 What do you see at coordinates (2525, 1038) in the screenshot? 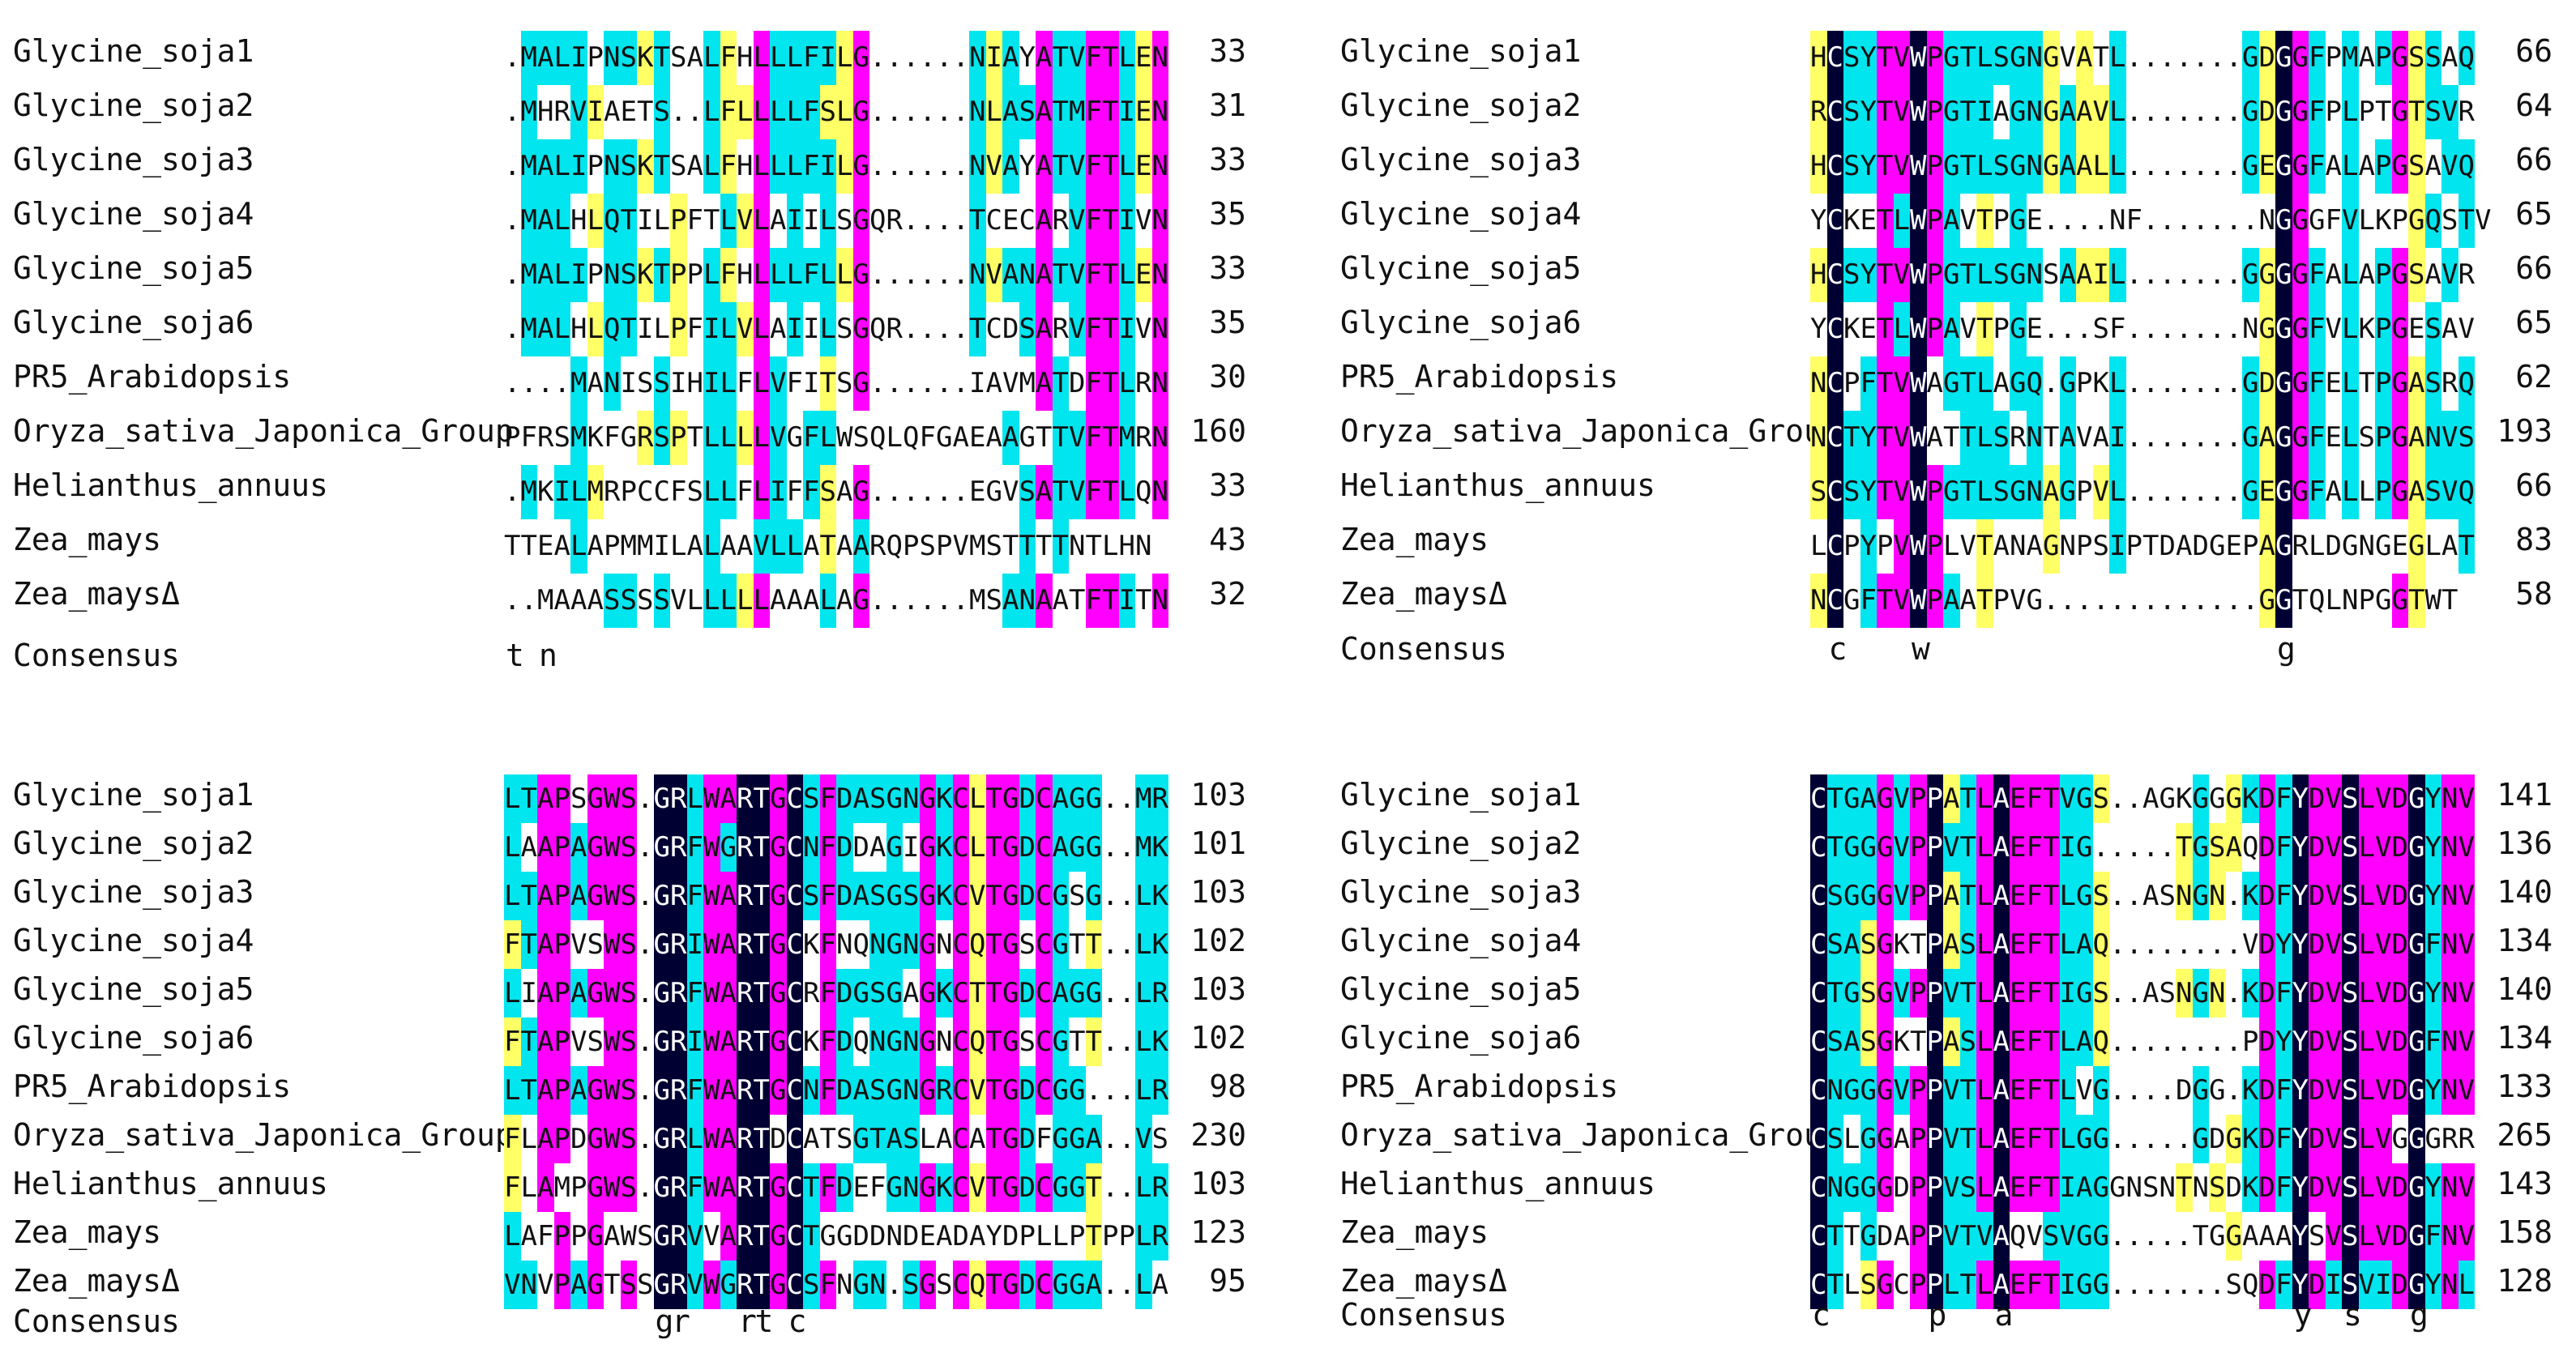
I see `residue-count: 134` at bounding box center [2525, 1038].